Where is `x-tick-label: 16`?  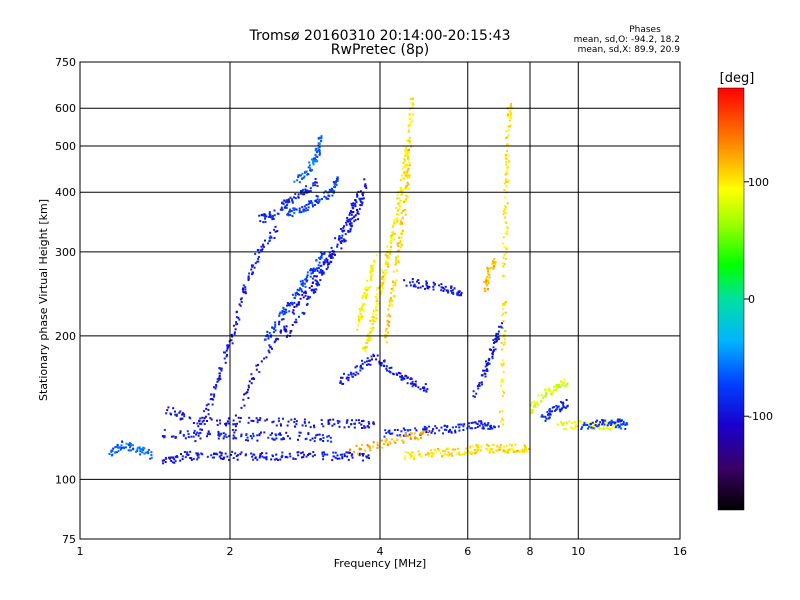
x-tick-label: 16 is located at coordinates (680, 551).